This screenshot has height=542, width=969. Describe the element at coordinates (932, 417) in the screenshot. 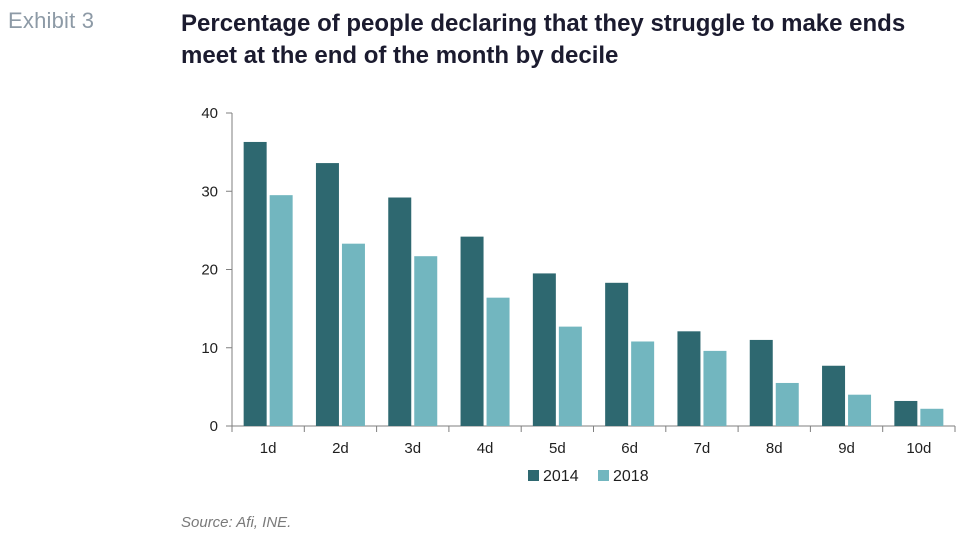

I see `bar-2018-10d` at that location.